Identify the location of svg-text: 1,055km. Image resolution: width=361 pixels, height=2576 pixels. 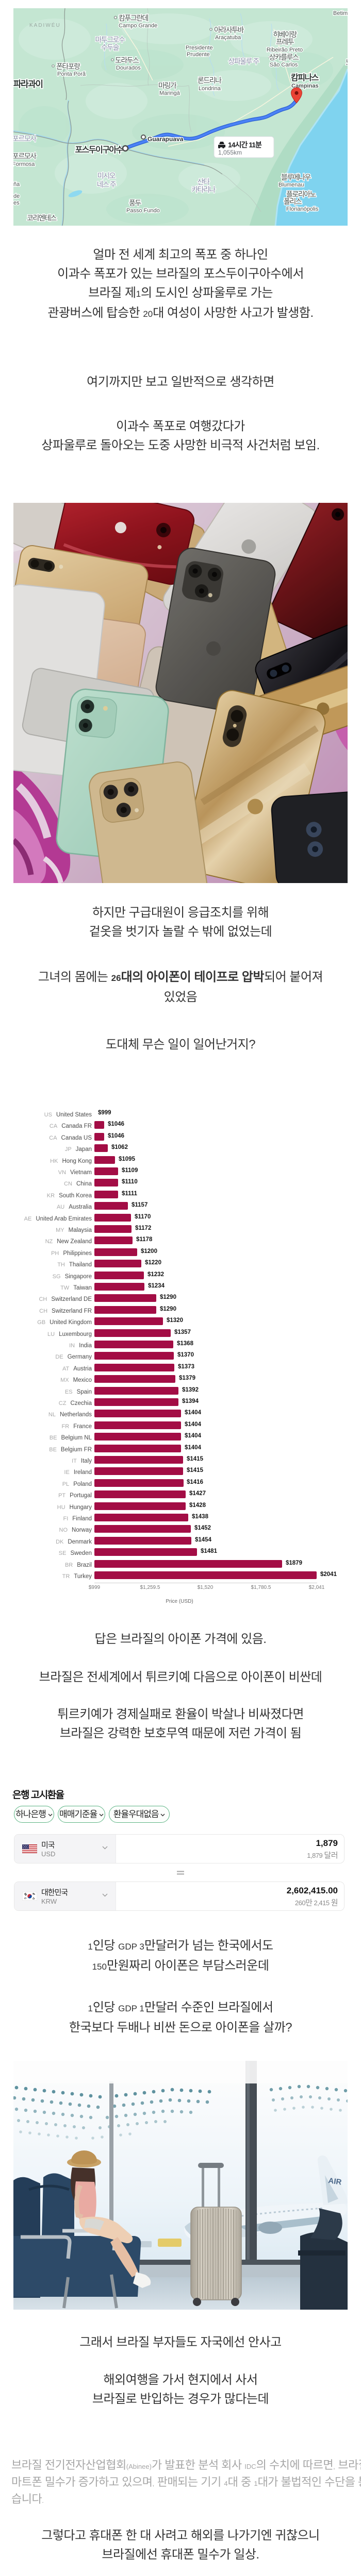
(230, 152).